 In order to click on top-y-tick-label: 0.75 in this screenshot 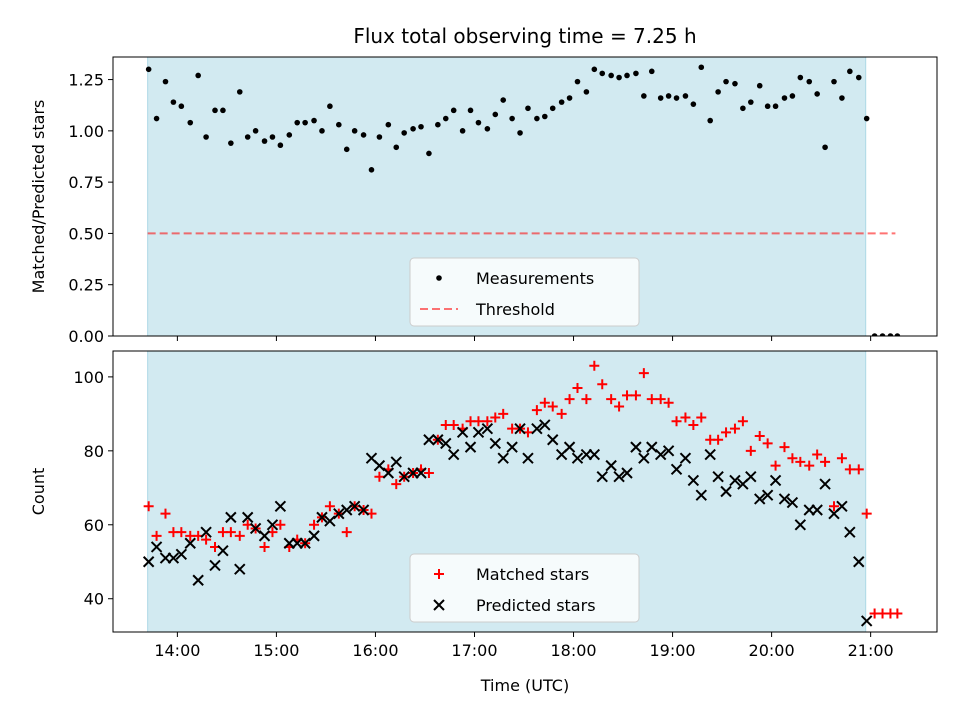, I will do `click(86, 182)`.